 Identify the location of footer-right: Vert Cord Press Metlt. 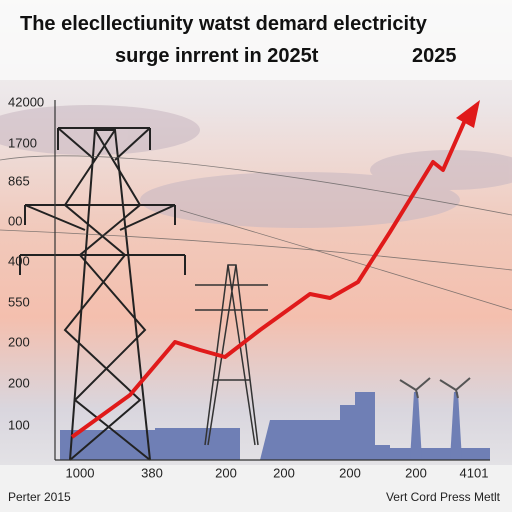
(443, 497).